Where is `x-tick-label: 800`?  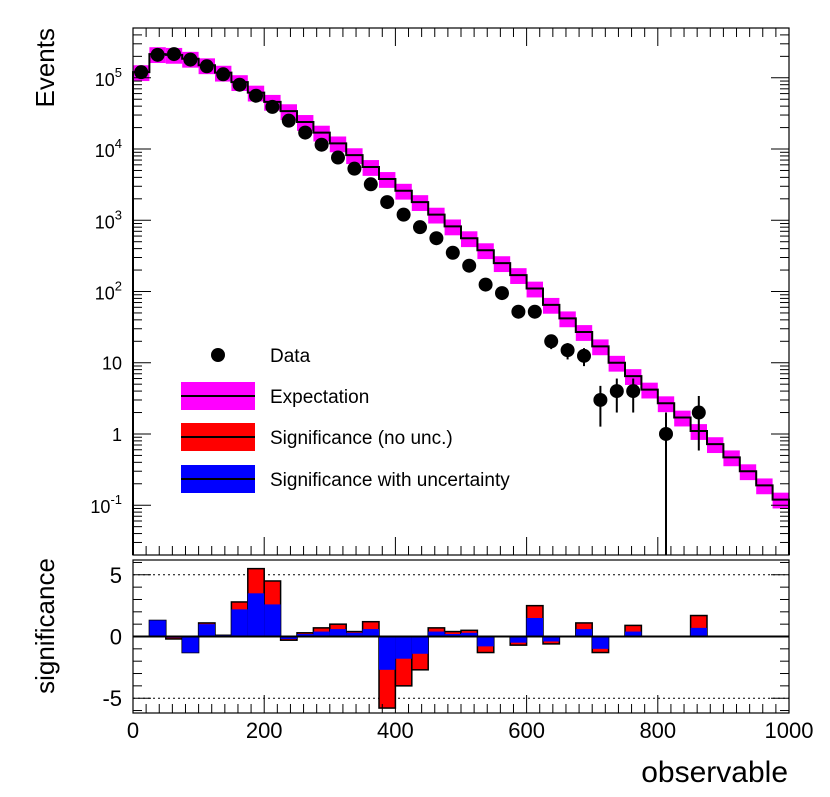
x-tick-label: 800 is located at coordinates (657, 730).